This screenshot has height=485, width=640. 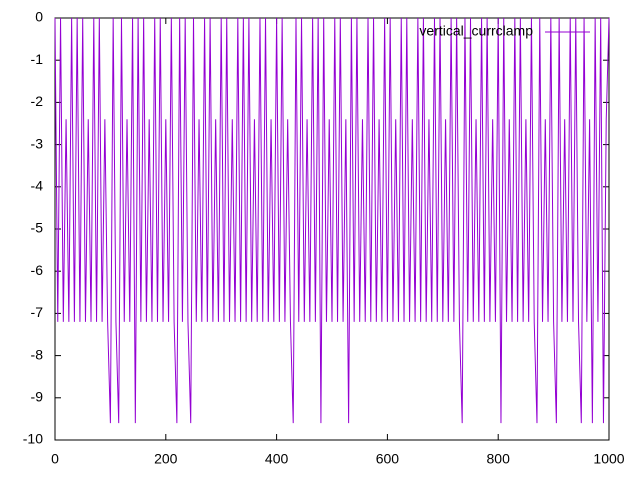 I want to click on y-tick-label: -1, so click(x=37, y=59).